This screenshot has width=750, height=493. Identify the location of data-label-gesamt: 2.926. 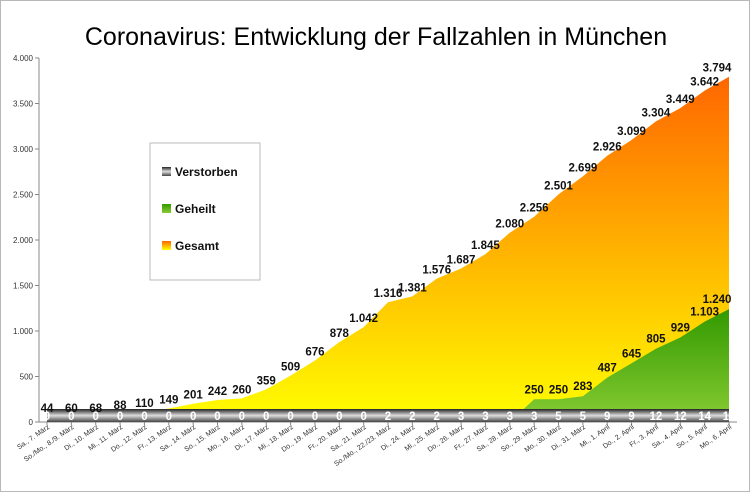
(607, 148).